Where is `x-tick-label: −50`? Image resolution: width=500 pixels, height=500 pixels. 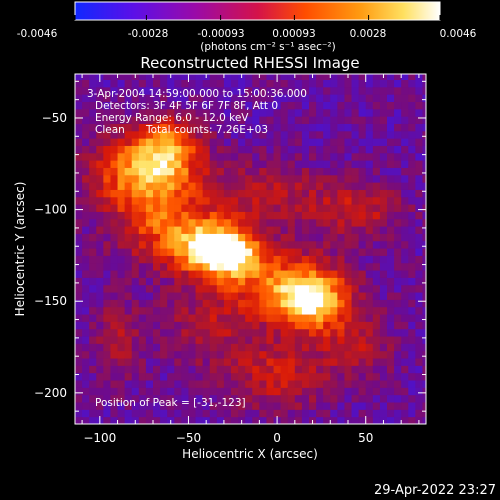 x-tick-label: −50 is located at coordinates (188, 438).